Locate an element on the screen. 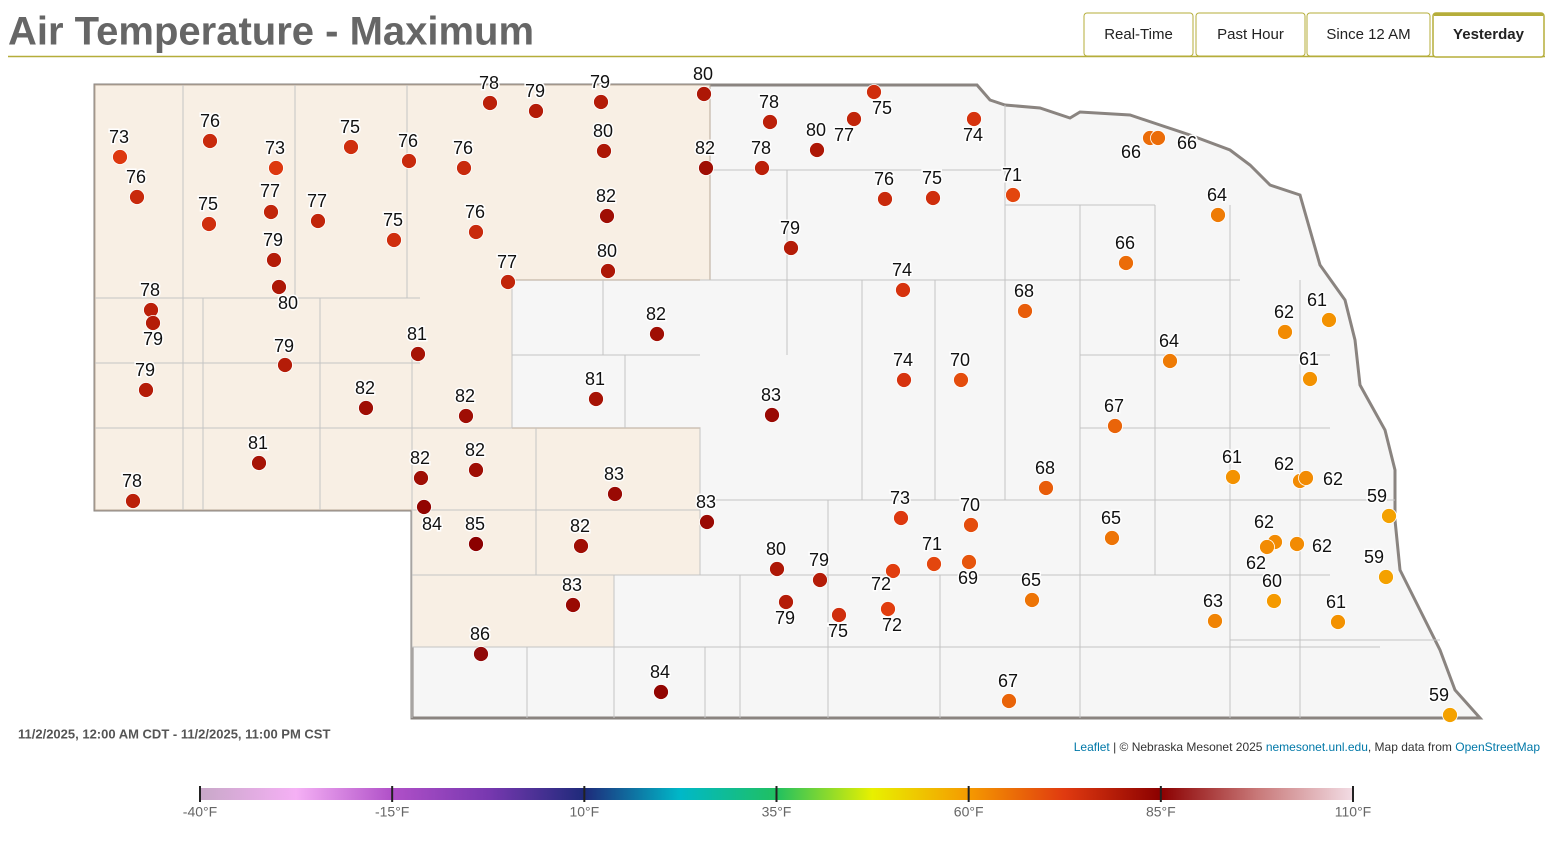 The width and height of the screenshot is (1553, 864). tab-label: Past Hour is located at coordinates (1250, 34).